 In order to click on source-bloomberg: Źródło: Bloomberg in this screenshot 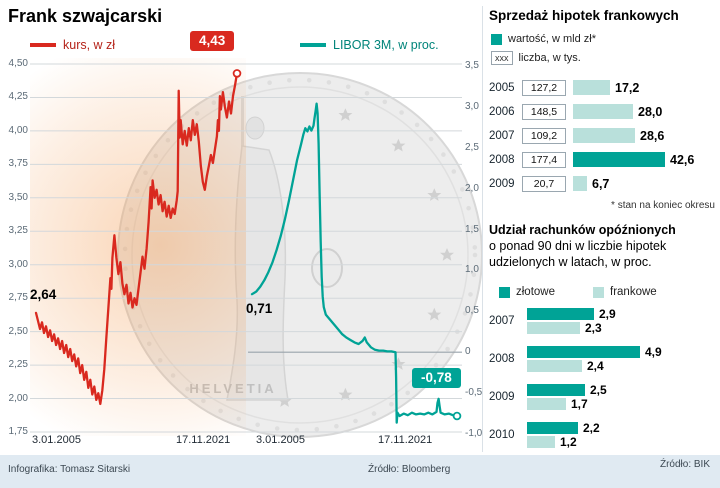, I will do `click(409, 469)`.